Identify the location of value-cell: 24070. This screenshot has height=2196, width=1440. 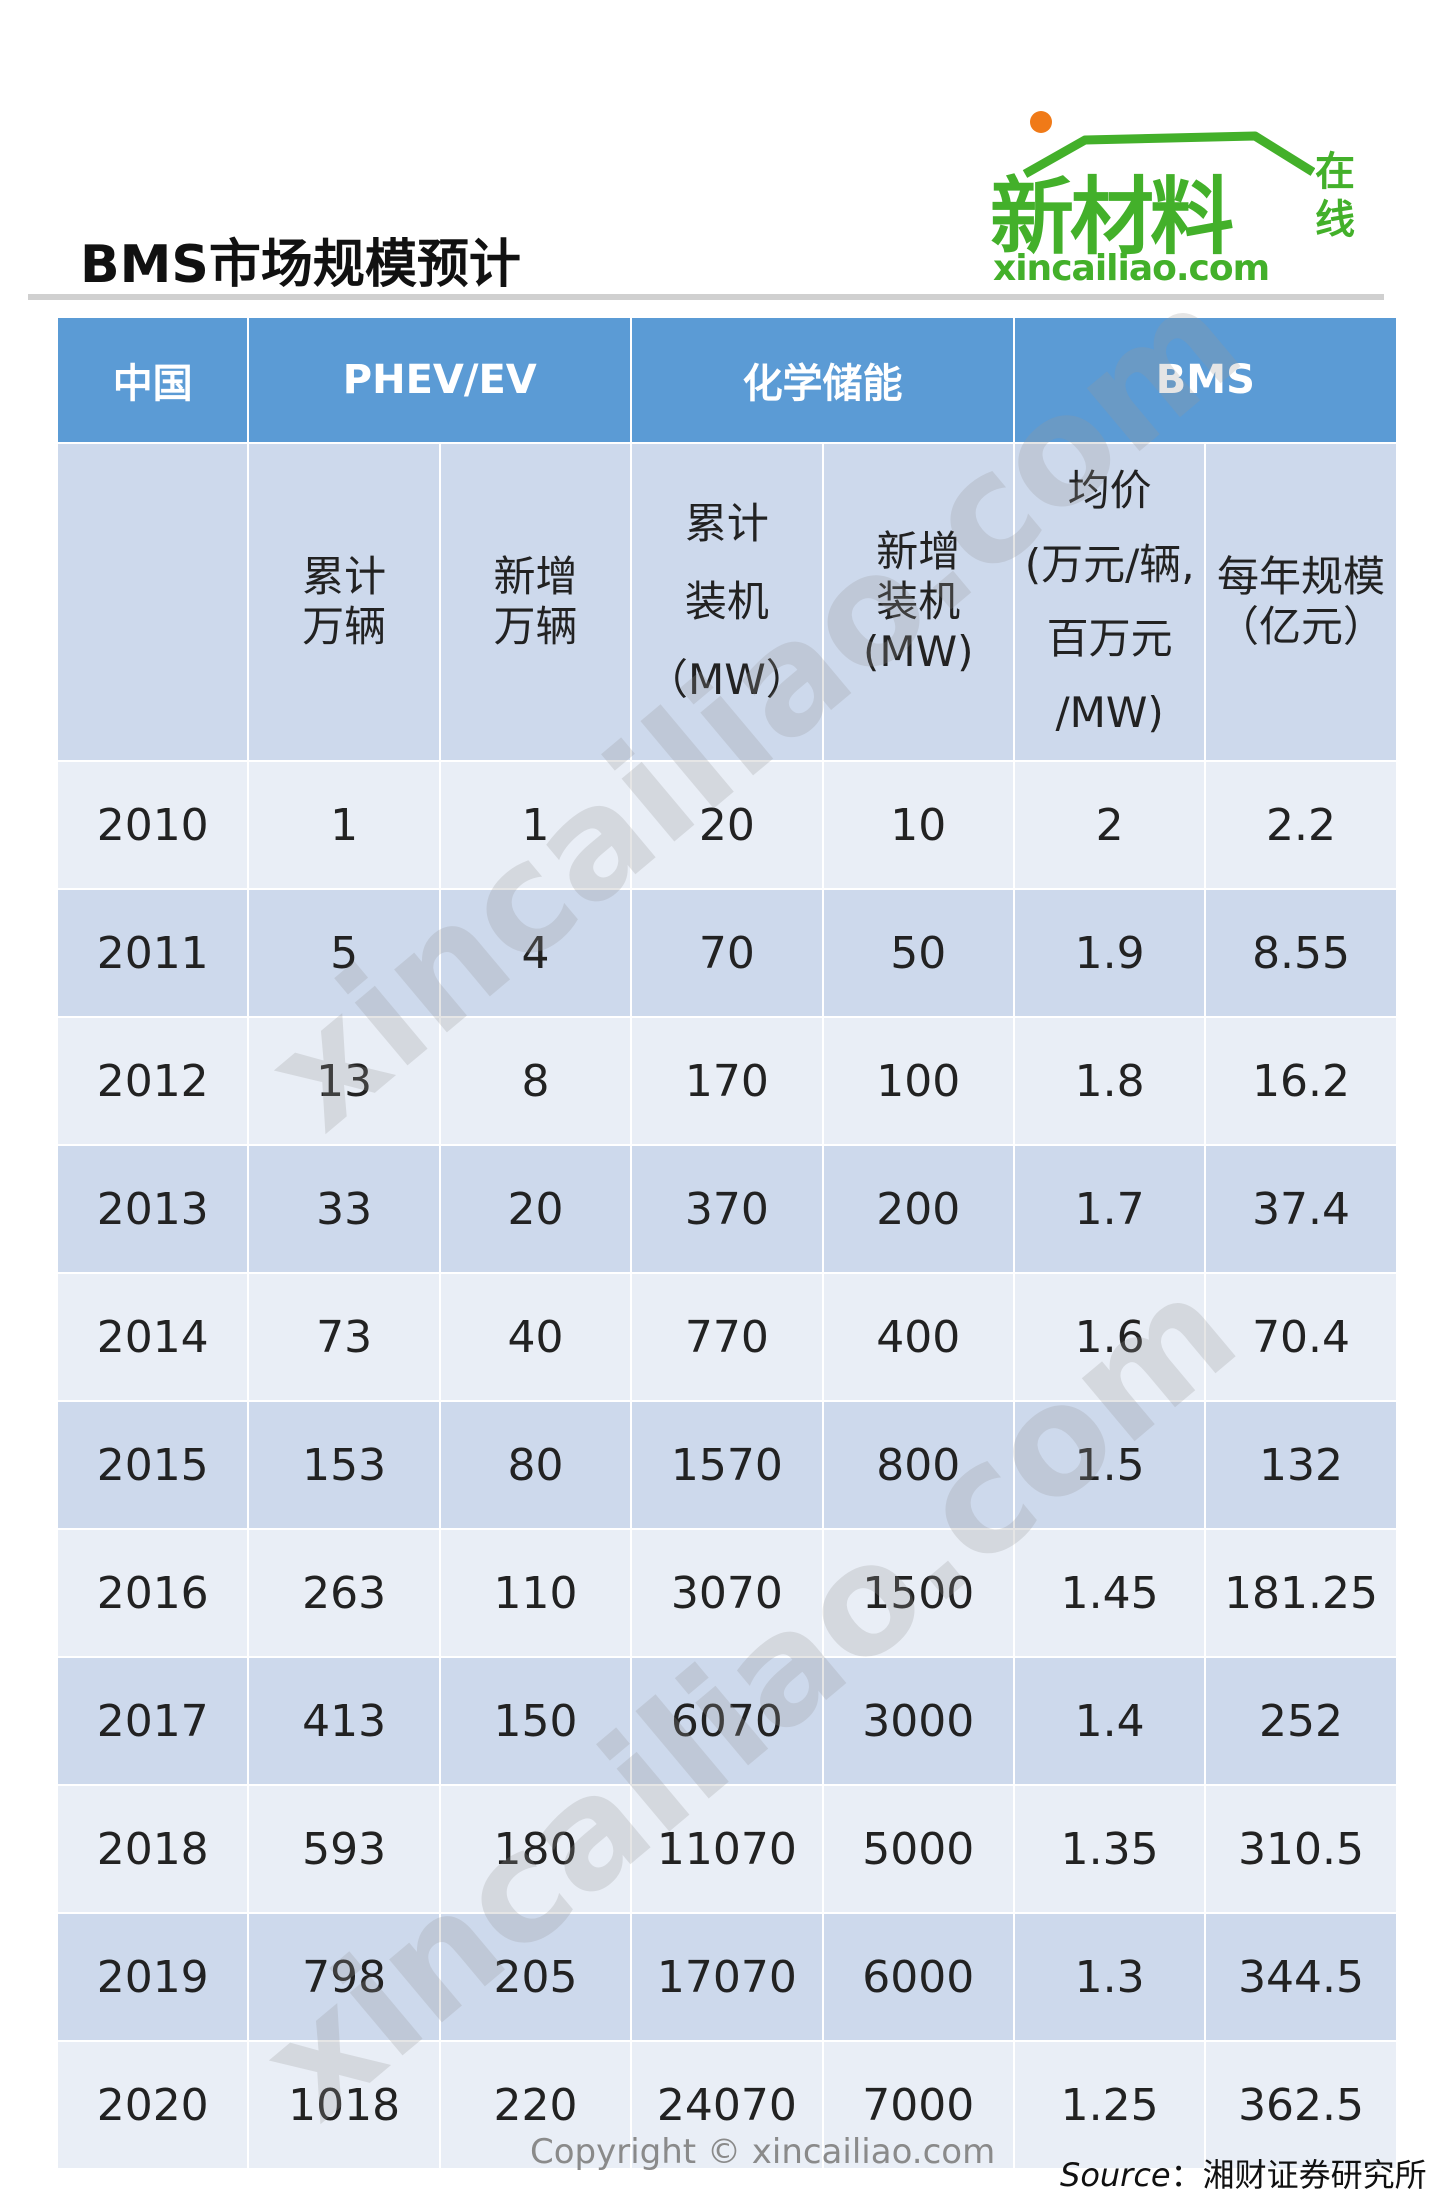
(727, 2105).